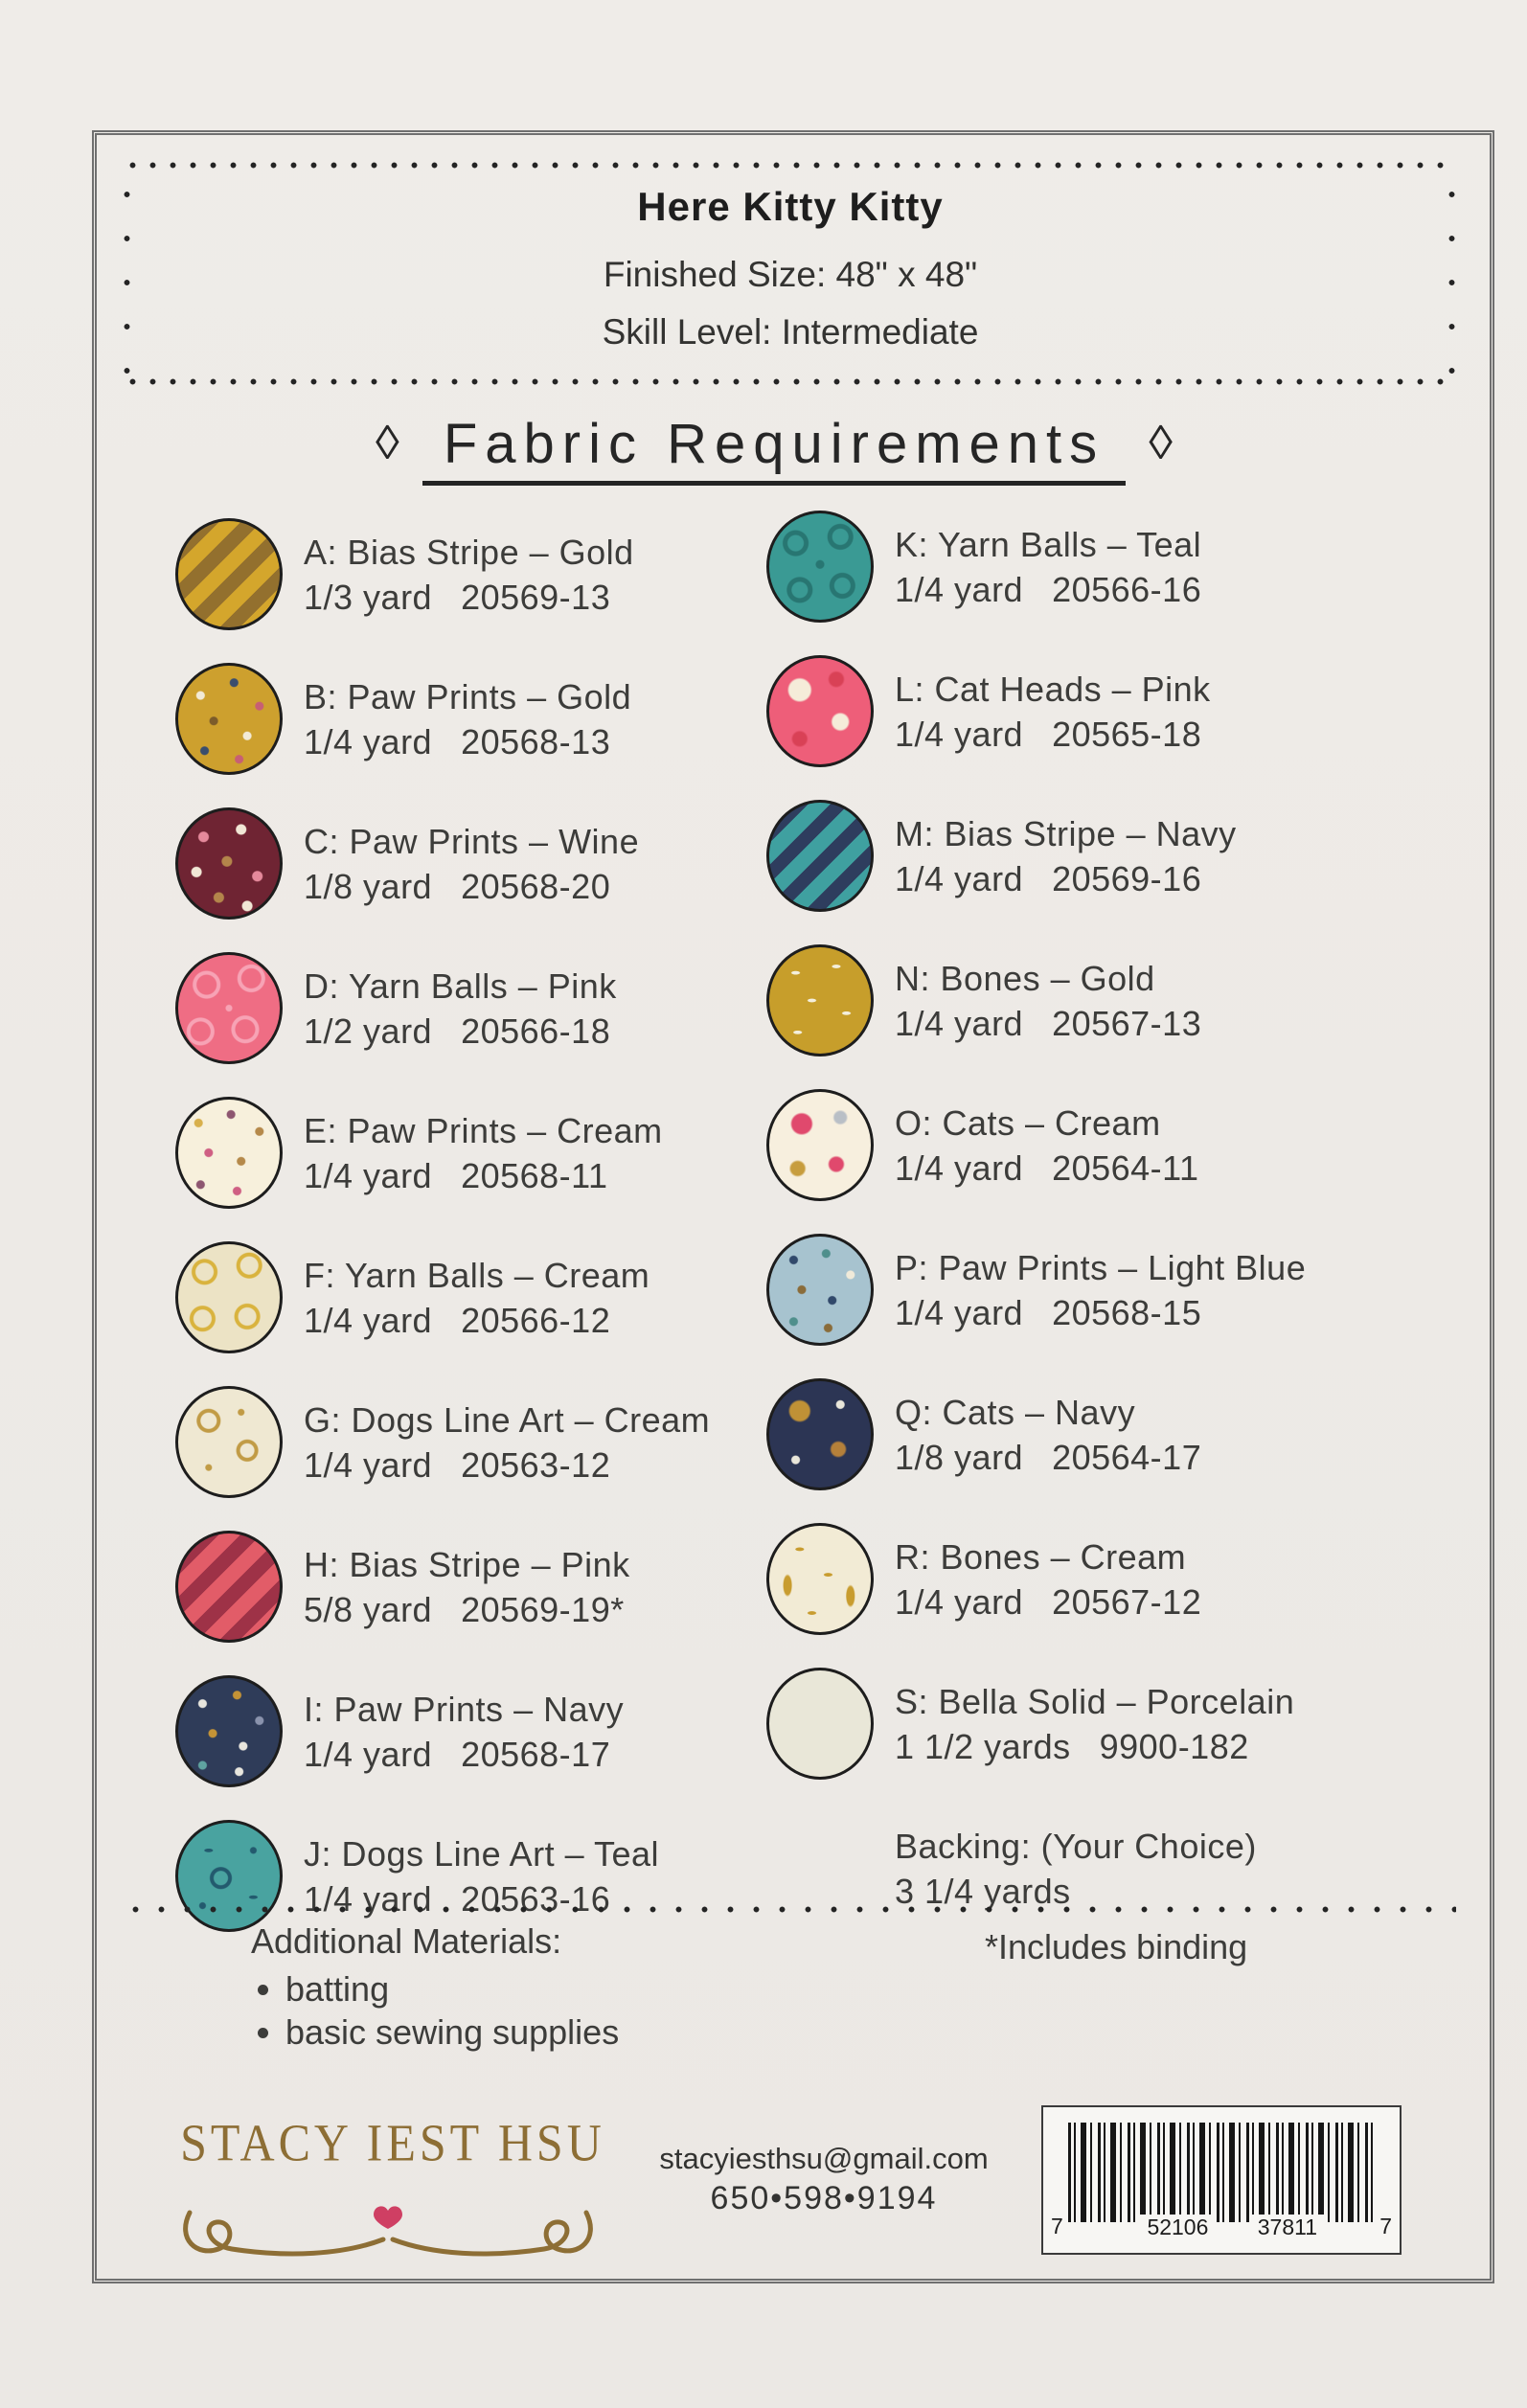  I want to click on fabric-row: L: Cat Heads – Pink 1/4 yard 20565-18, so click(1113, 711).